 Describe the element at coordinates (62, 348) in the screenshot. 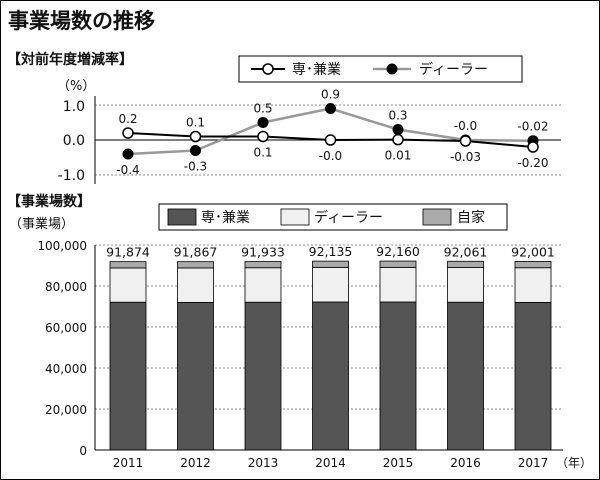

I see `bar-y-ticks: 100,000 80,000 60,000 40,000 20,000 0` at that location.